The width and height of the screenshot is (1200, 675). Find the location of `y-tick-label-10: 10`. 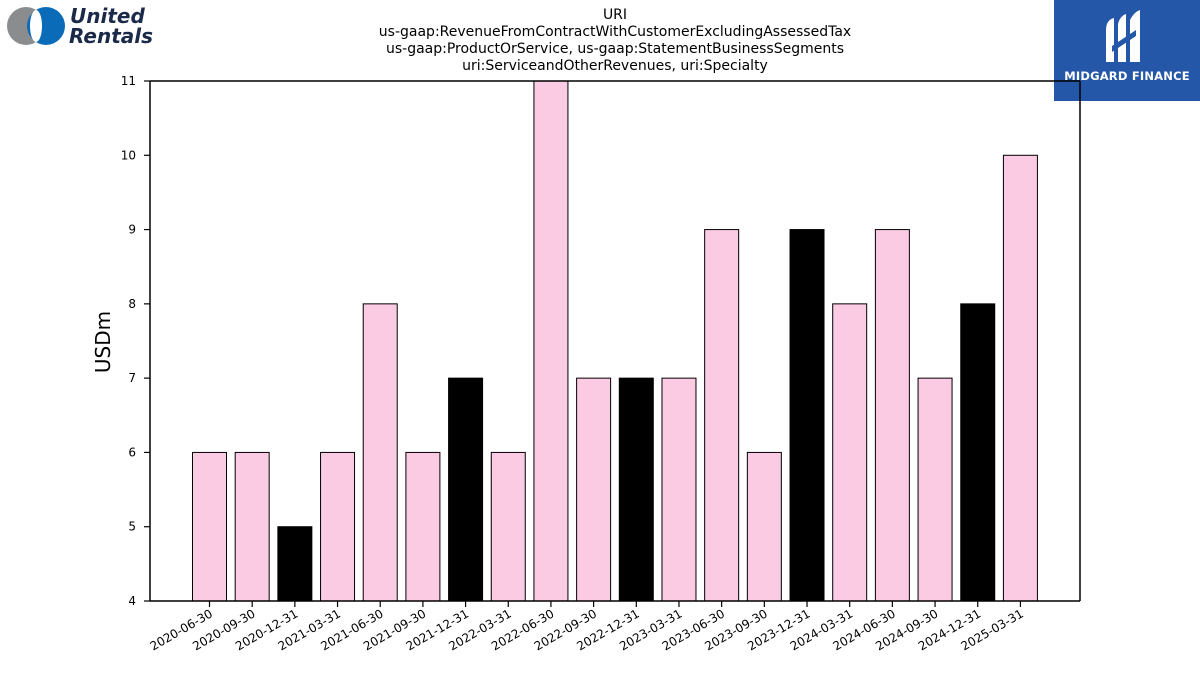

y-tick-label-10: 10 is located at coordinates (128, 155).